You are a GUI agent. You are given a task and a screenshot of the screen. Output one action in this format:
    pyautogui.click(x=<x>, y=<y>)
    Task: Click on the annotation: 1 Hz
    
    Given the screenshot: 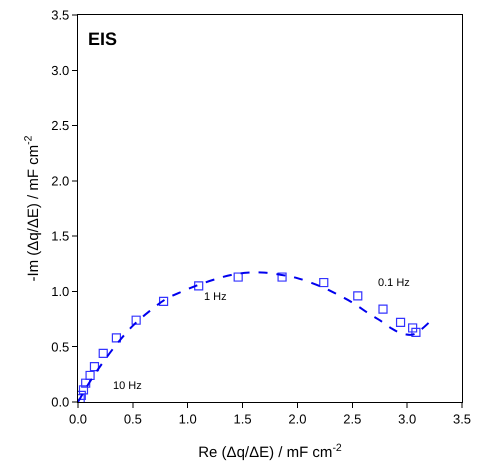 What is the action you would take?
    pyautogui.click(x=215, y=297)
    